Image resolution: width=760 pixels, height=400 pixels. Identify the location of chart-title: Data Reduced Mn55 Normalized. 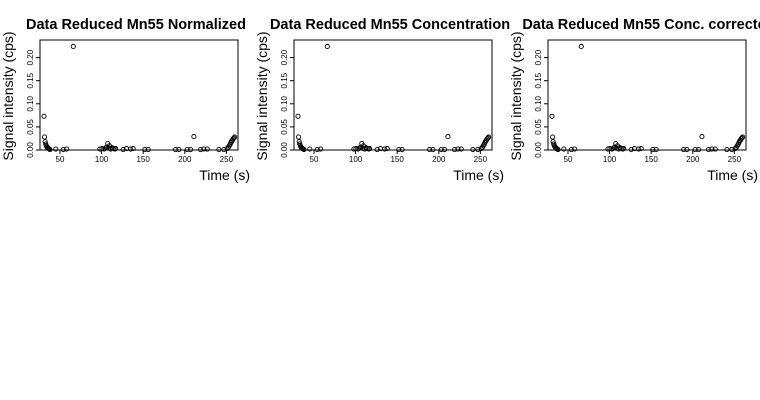
(136, 25).